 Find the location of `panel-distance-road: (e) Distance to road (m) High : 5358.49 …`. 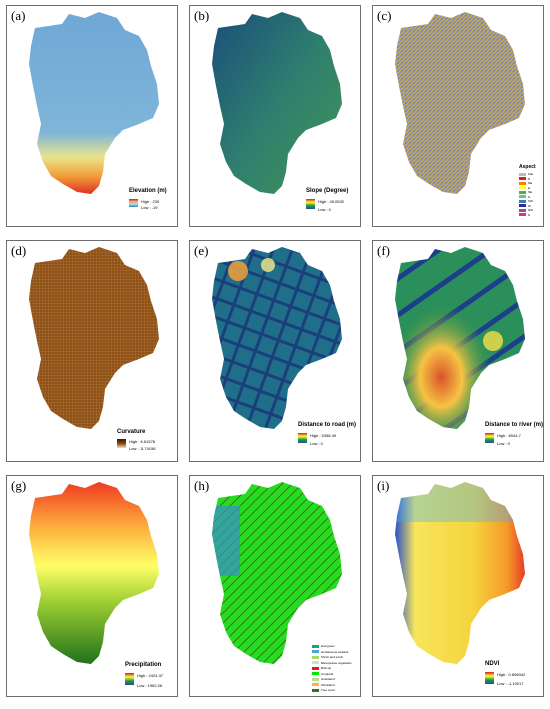

panel-distance-road: (e) Distance to road (m) High : 5358.49 … is located at coordinates (275, 351).